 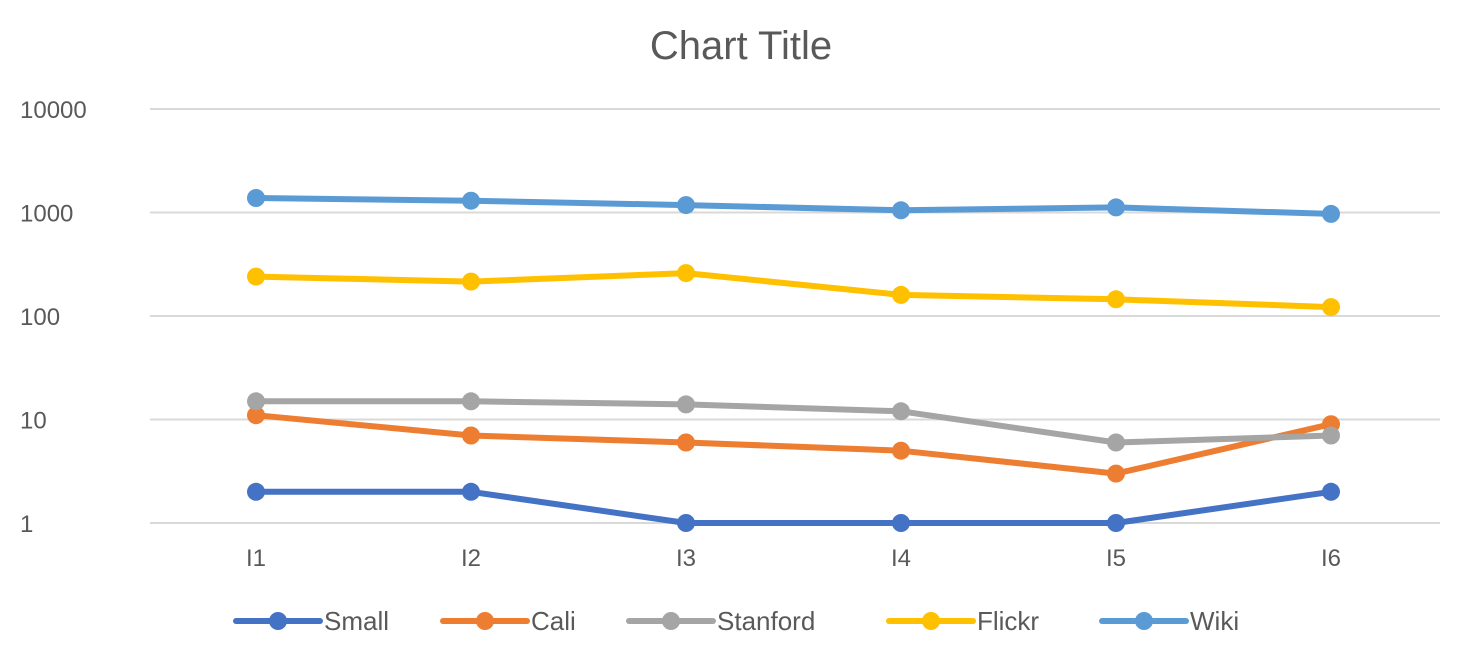 What do you see at coordinates (741, 46) in the screenshot?
I see `chart-title: Chart Title` at bounding box center [741, 46].